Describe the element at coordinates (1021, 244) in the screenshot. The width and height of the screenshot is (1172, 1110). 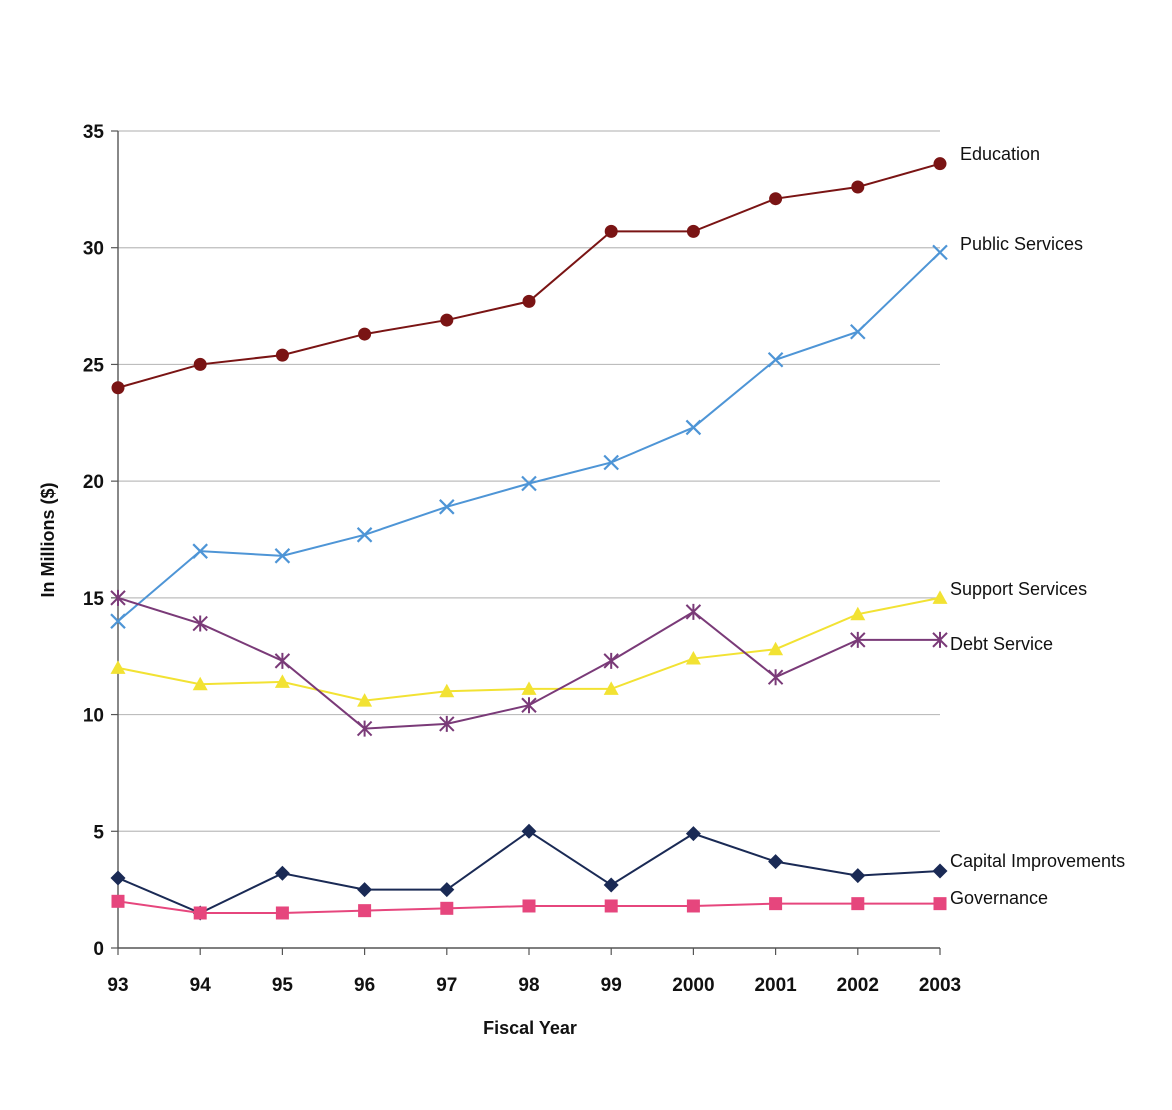
I see `series-label-public-services: Public Services` at that location.